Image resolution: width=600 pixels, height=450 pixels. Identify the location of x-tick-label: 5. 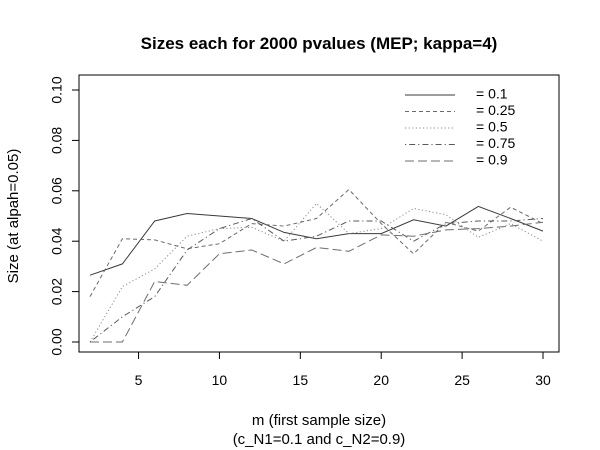
(139, 380).